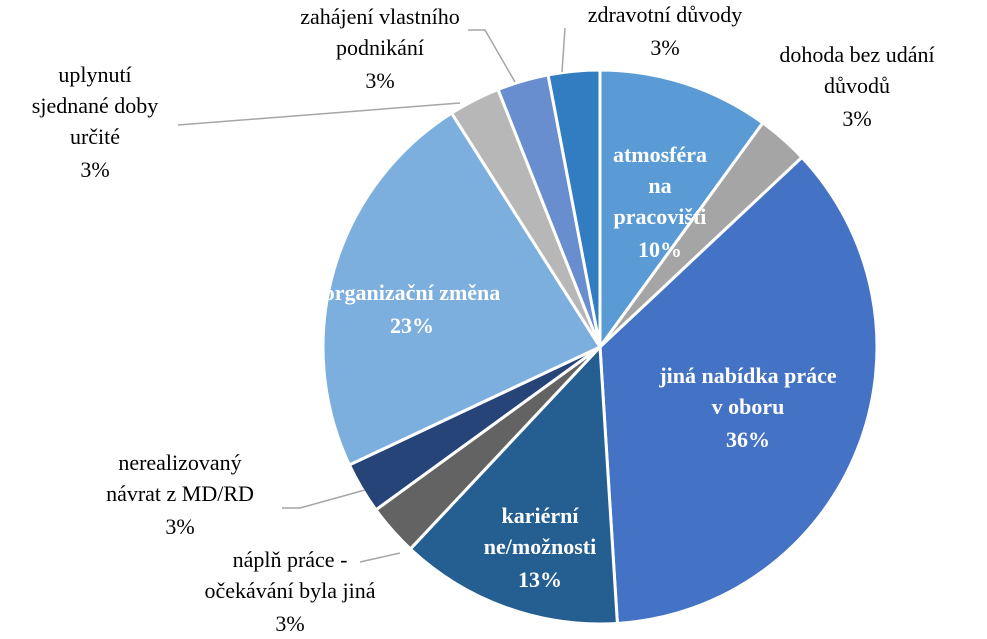  What do you see at coordinates (289, 575) in the screenshot?
I see `slice-label: náplň práce -očekávání byla jiná` at bounding box center [289, 575].